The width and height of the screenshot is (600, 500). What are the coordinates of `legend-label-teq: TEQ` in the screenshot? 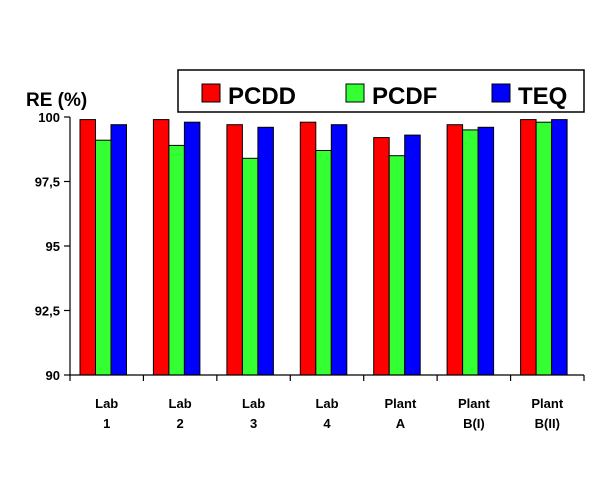 It's located at (542, 96).